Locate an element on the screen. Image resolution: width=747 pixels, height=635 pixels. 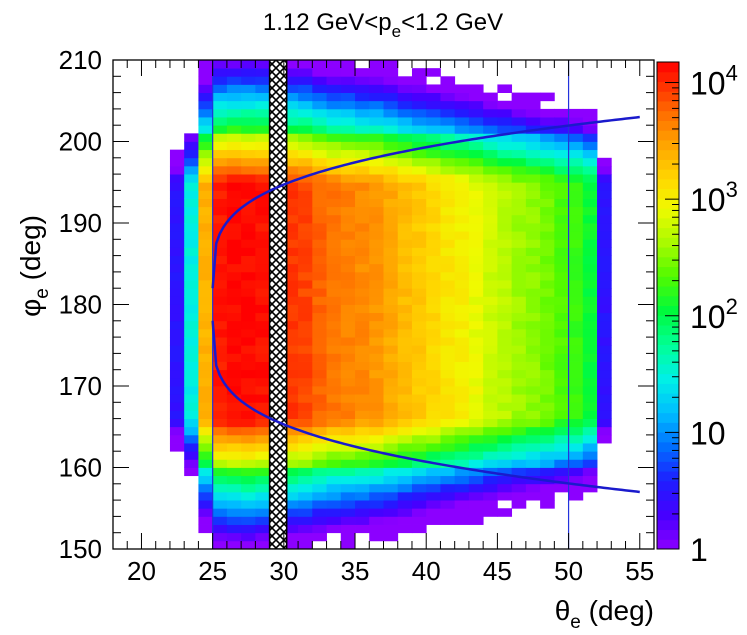
x-tick-label: 20 is located at coordinates (141, 571).